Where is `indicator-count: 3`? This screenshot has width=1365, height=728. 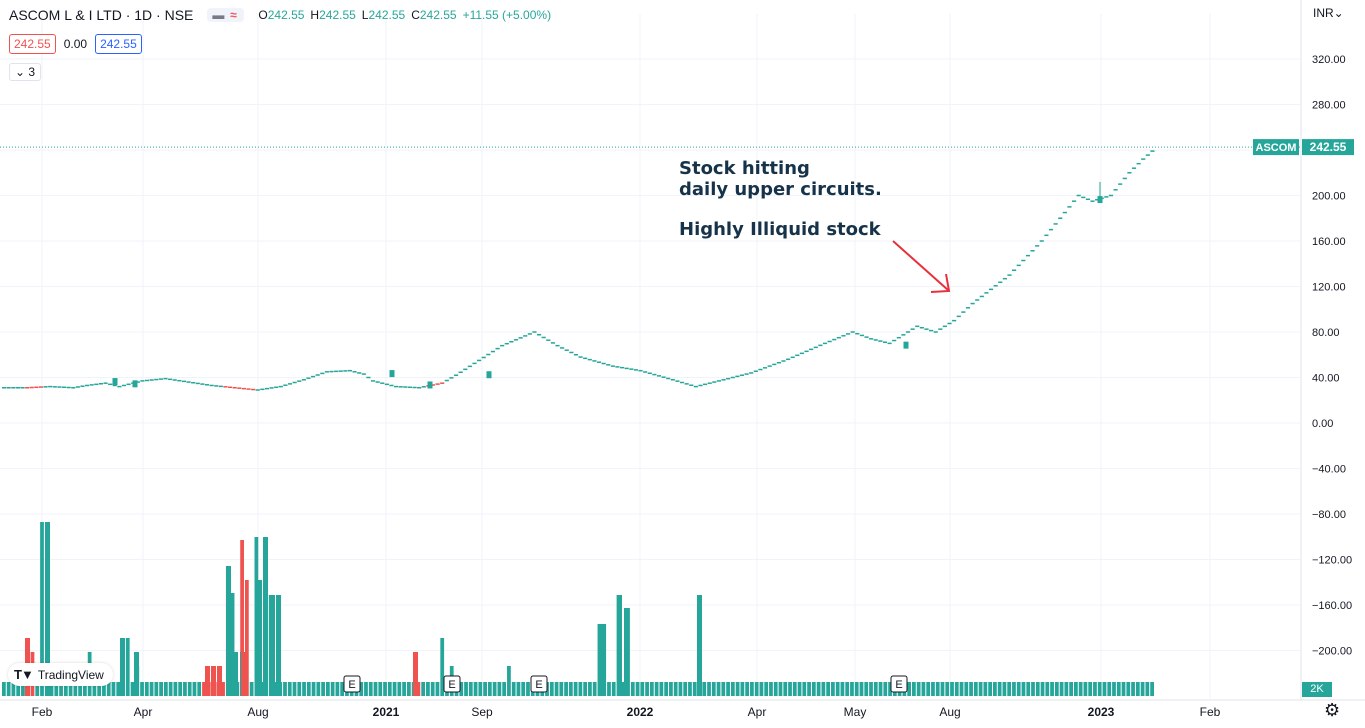 indicator-count: 3 is located at coordinates (32, 72).